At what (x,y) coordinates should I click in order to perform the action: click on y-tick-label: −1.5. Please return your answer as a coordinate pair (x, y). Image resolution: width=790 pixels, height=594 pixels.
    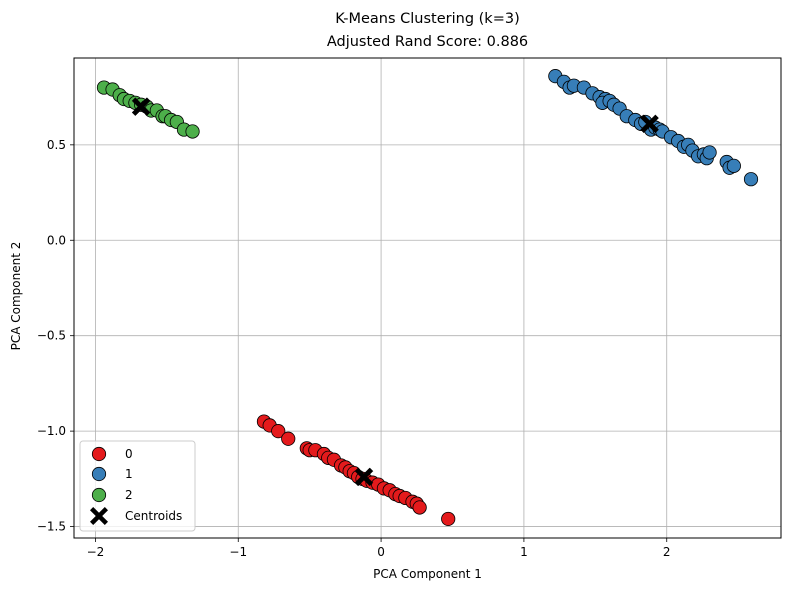
    Looking at the image, I should click on (51, 527).